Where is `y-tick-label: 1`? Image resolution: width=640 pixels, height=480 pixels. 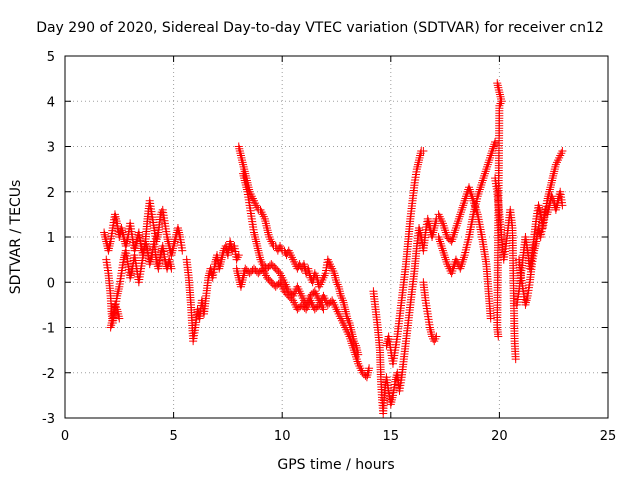 y-tick-label: 1 is located at coordinates (51, 238).